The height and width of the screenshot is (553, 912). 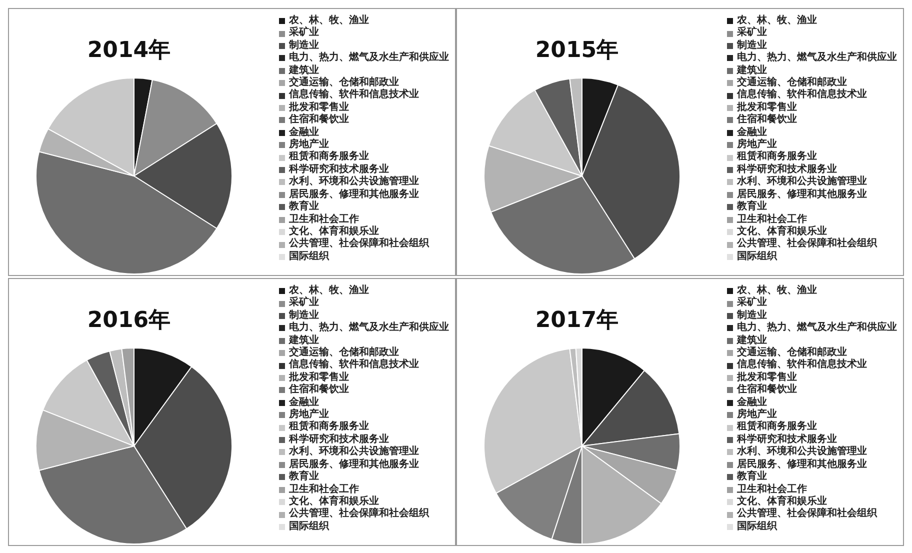 What do you see at coordinates (129, 50) in the screenshot?
I see `text: 2014年` at bounding box center [129, 50].